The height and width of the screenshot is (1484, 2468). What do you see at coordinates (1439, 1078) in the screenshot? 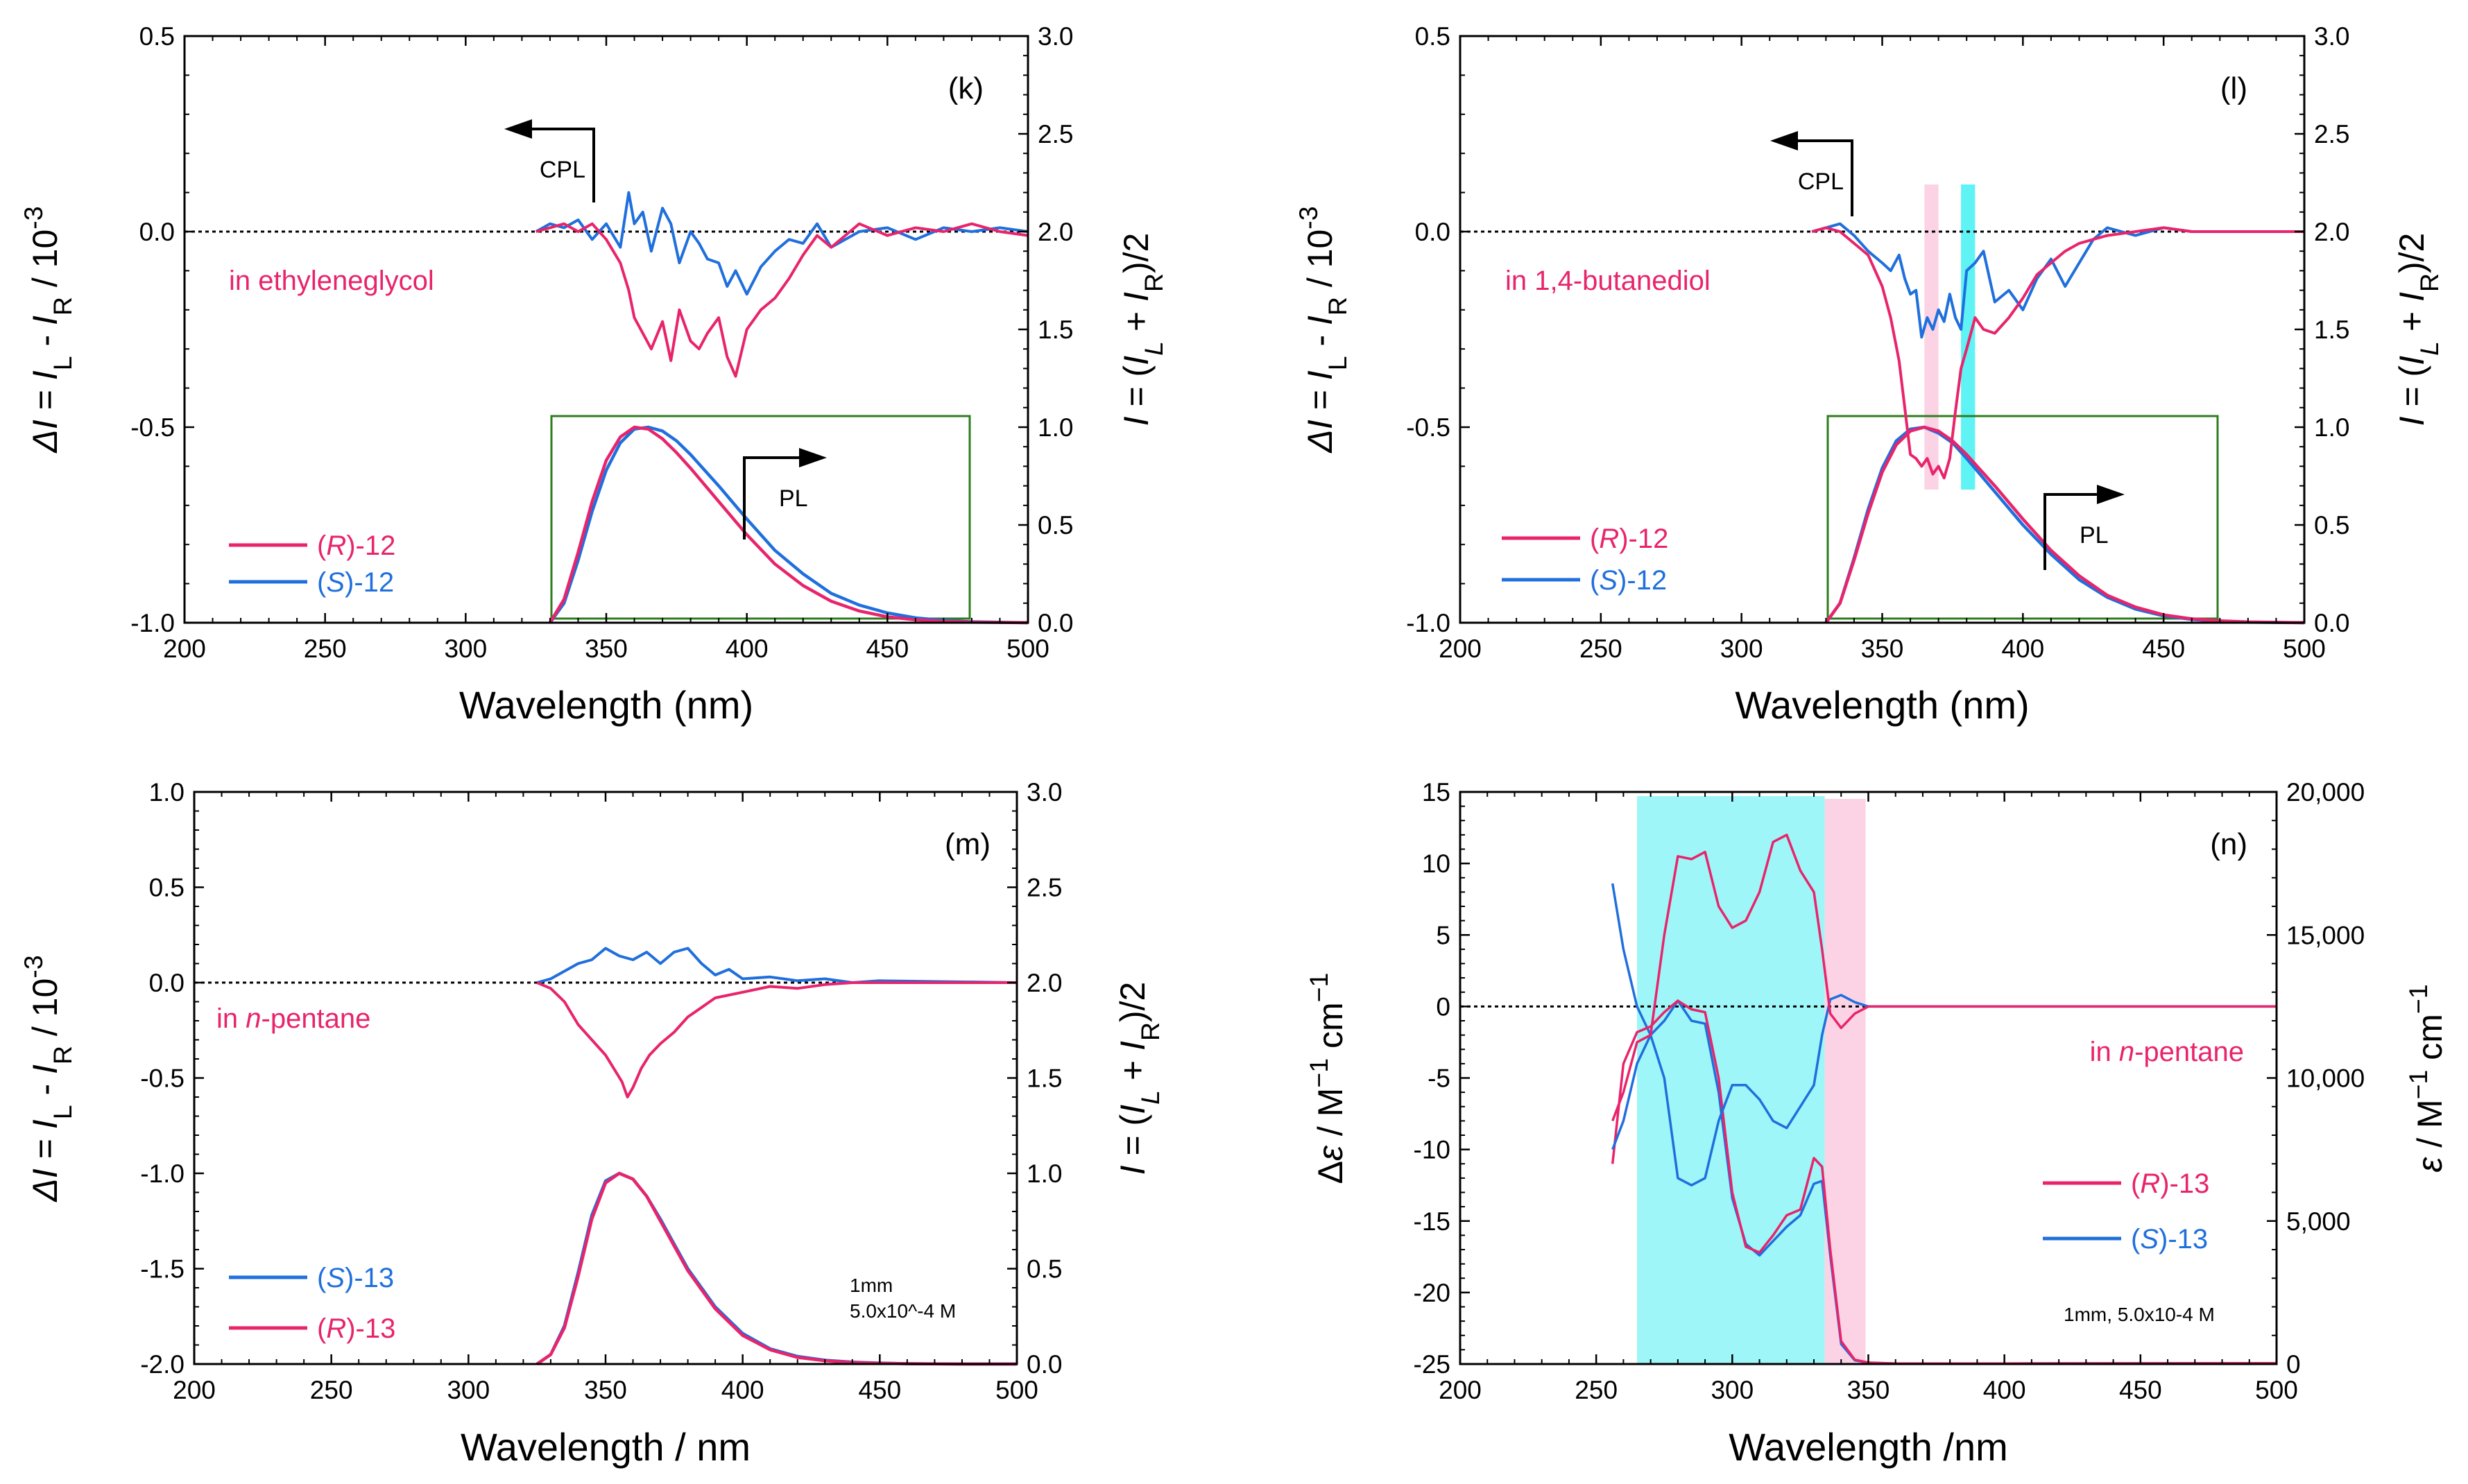
I see `y-left-tick-label: -5` at bounding box center [1439, 1078].